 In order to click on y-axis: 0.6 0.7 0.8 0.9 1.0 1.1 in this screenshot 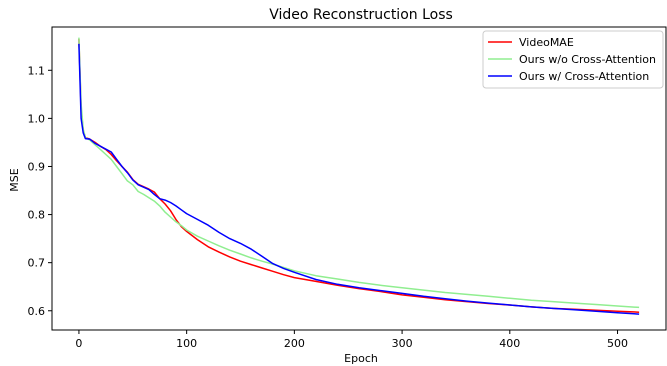, I will do `click(40, 191)`.